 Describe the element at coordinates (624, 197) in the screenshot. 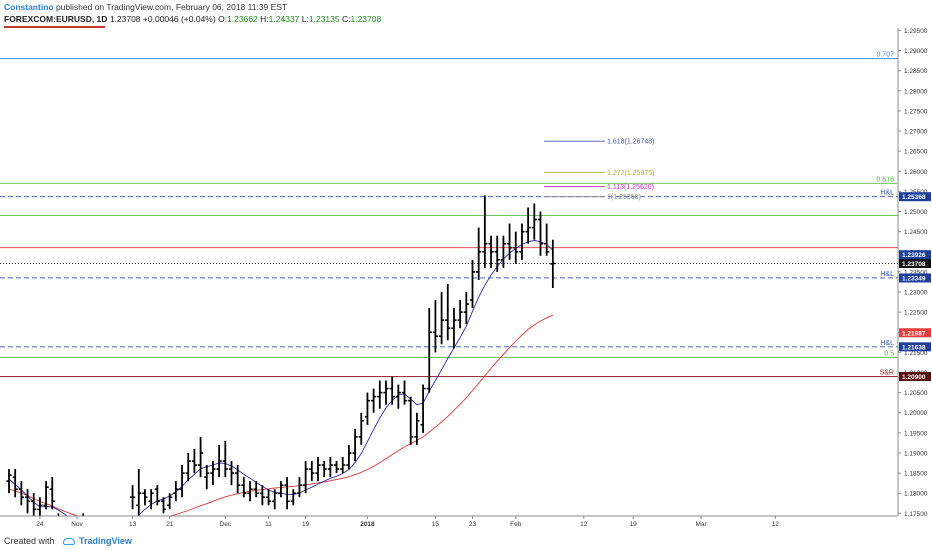

I see `fib-ext-label: 1(1.25368)` at that location.